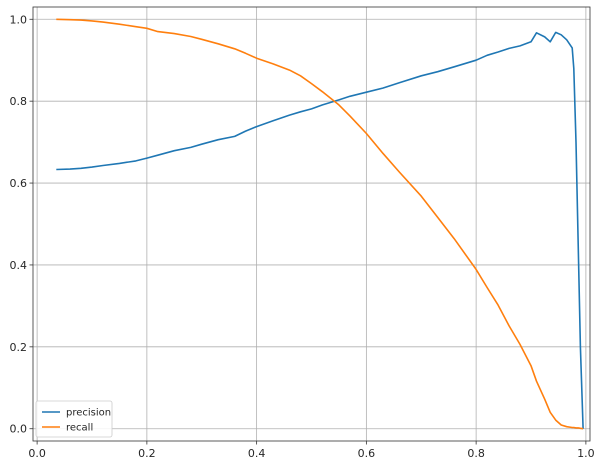 The width and height of the screenshot is (596, 467). I want to click on y-tick-label: 0.4, so click(19, 265).